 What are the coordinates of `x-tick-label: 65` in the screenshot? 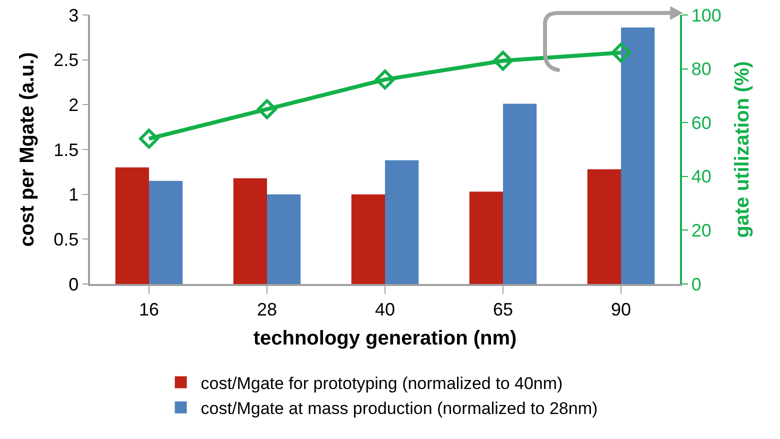 It's located at (503, 309).